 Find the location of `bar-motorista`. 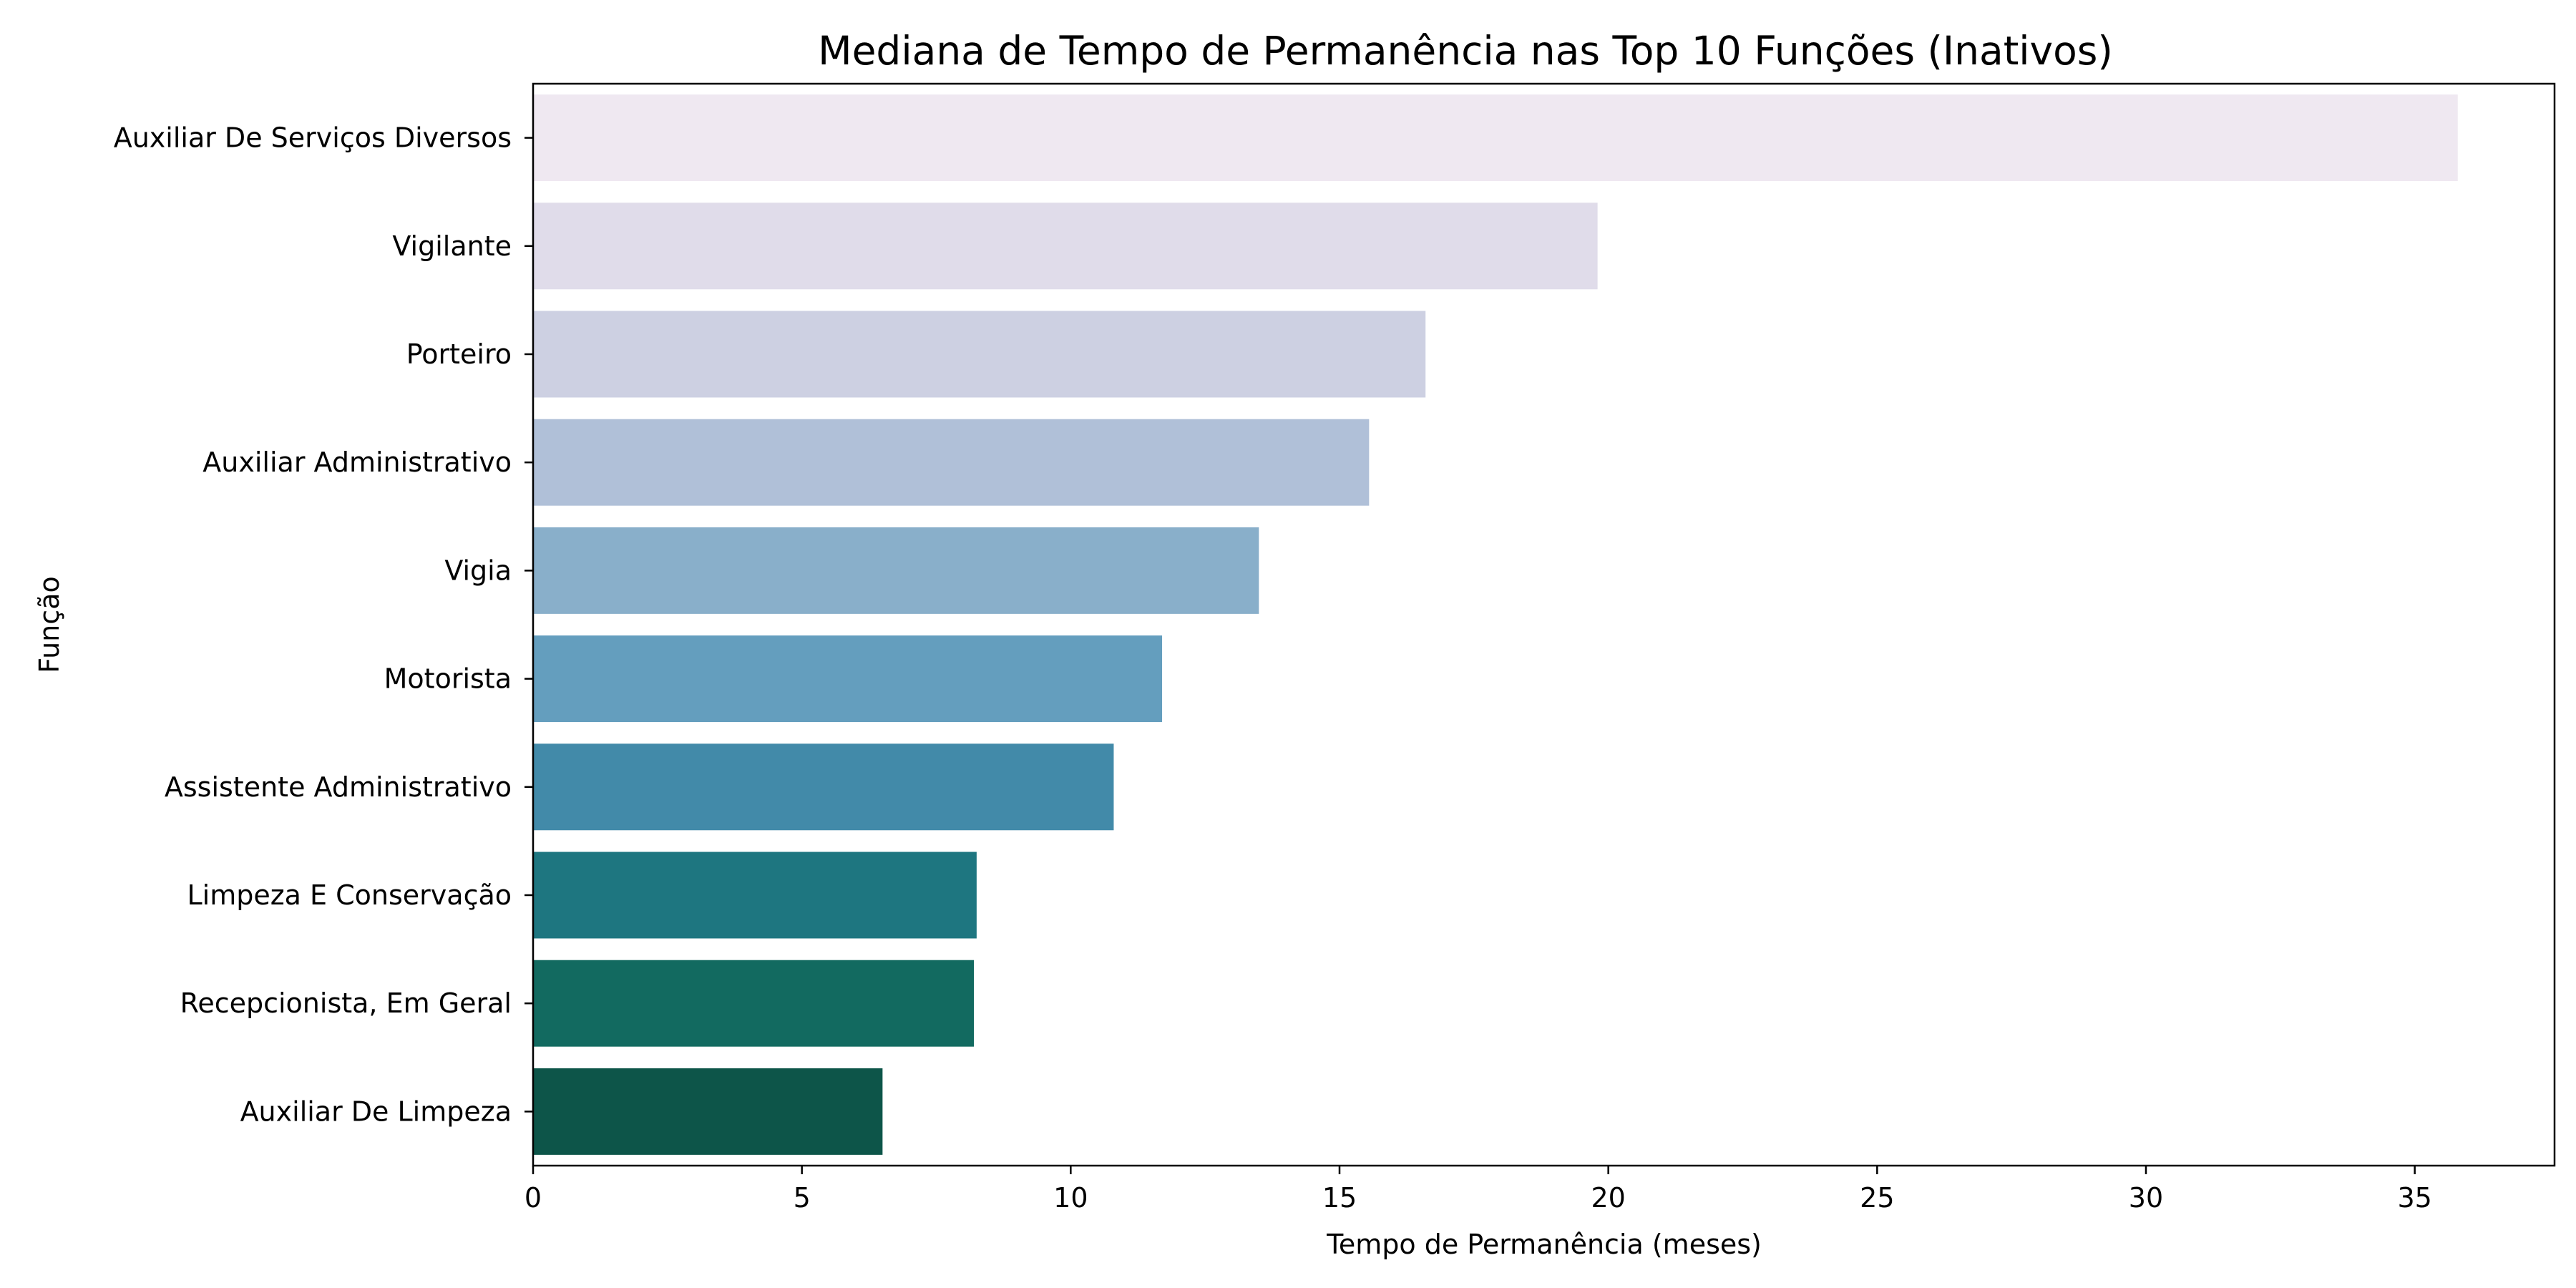

bar-motorista is located at coordinates (848, 679).